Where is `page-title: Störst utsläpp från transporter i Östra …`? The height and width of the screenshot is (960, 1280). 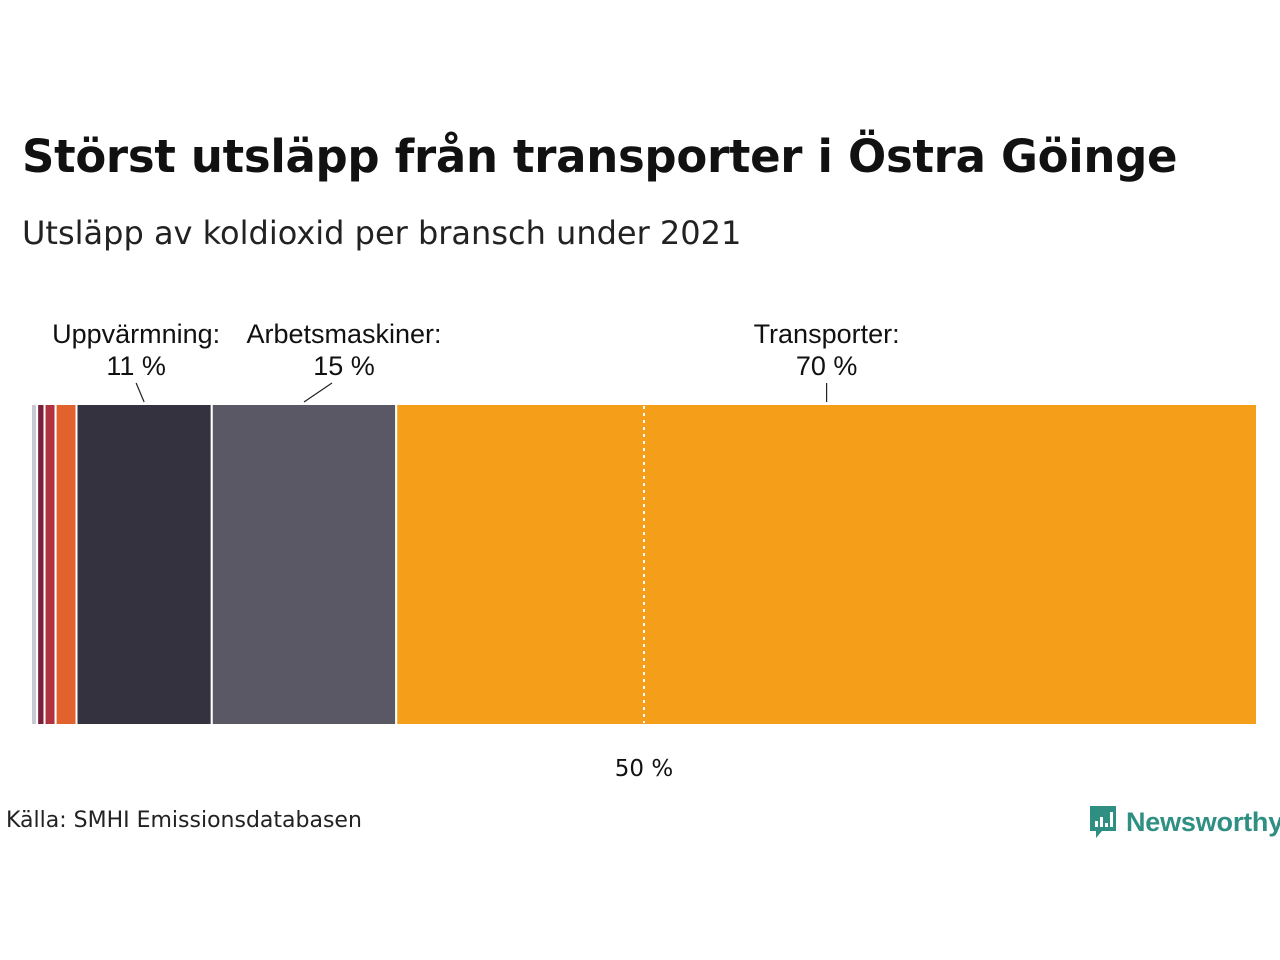
page-title: Störst utsläpp från transporter i Östra … is located at coordinates (600, 156).